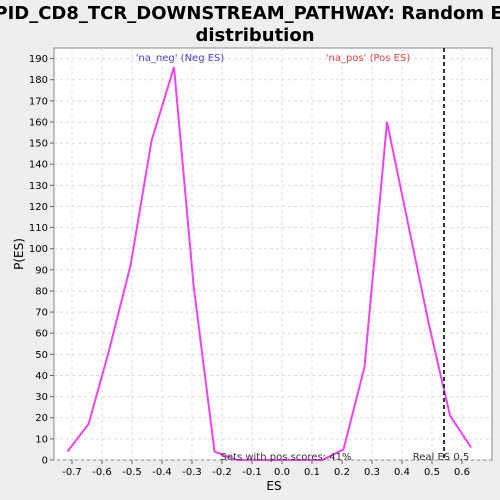  I want to click on y-tick-label: 80, so click(41, 291).